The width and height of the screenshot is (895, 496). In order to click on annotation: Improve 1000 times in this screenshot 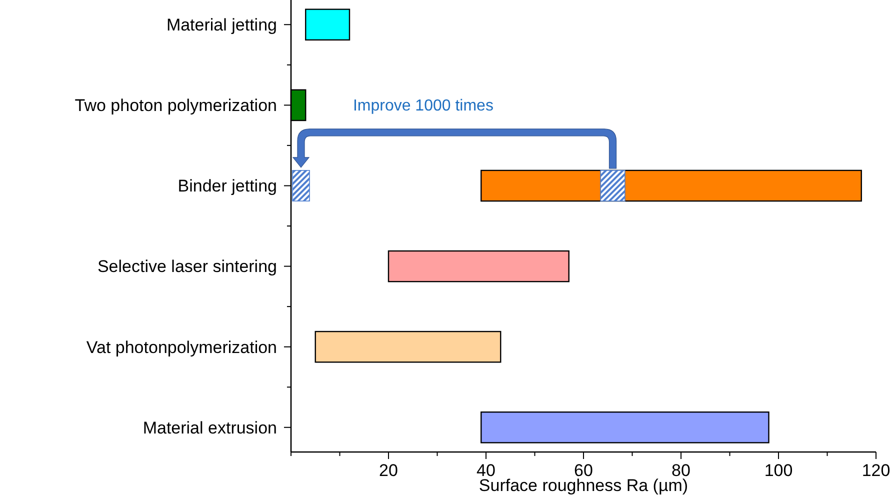, I will do `click(423, 105)`.